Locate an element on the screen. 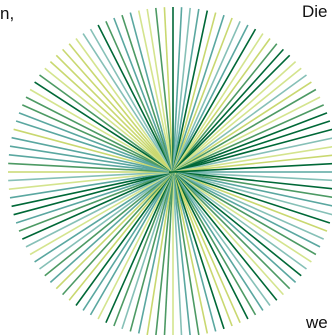 Image resolution: width=332 pixels, height=335 pixels. text-fragment-left: n, is located at coordinates (7, 13).